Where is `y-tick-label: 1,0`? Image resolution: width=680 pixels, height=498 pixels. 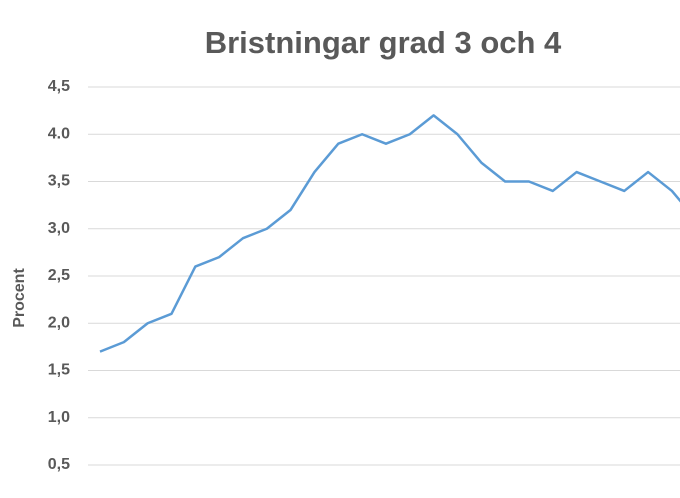
y-tick-label: 1,0 is located at coordinates (59, 417).